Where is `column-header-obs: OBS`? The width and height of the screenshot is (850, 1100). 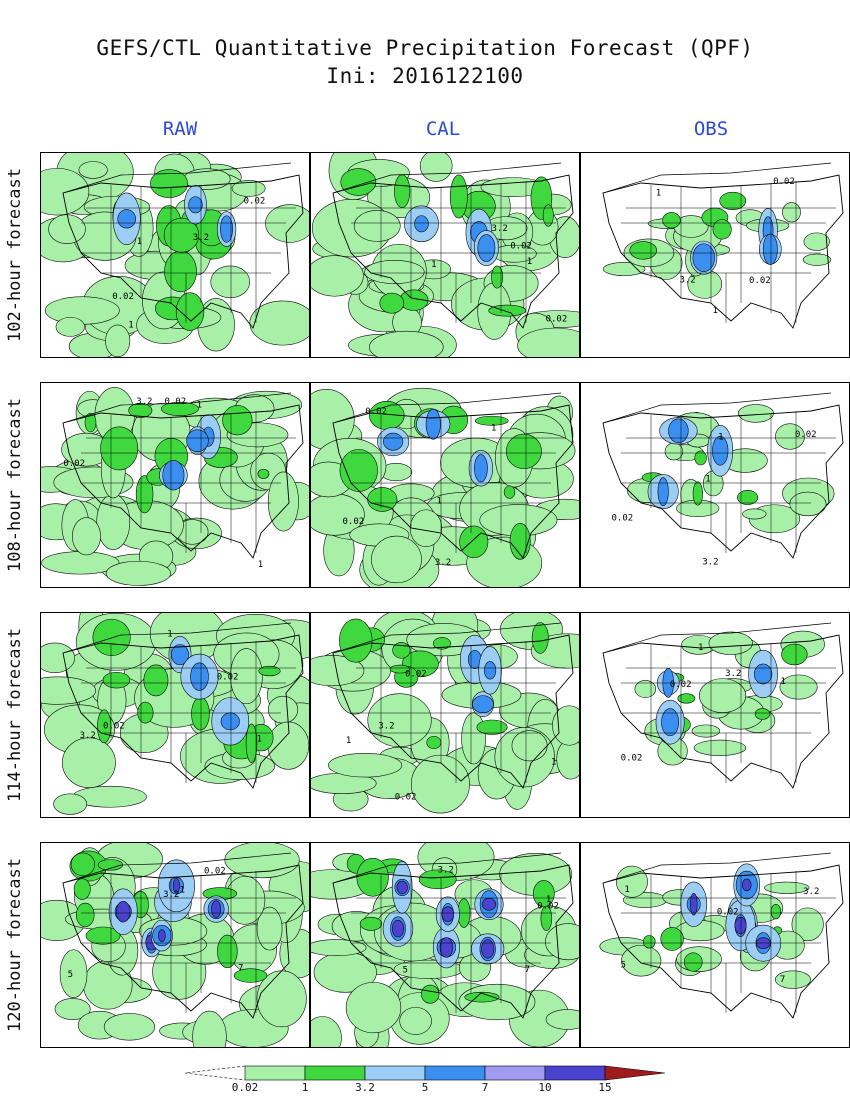
column-header-obs: OBS is located at coordinates (711, 129).